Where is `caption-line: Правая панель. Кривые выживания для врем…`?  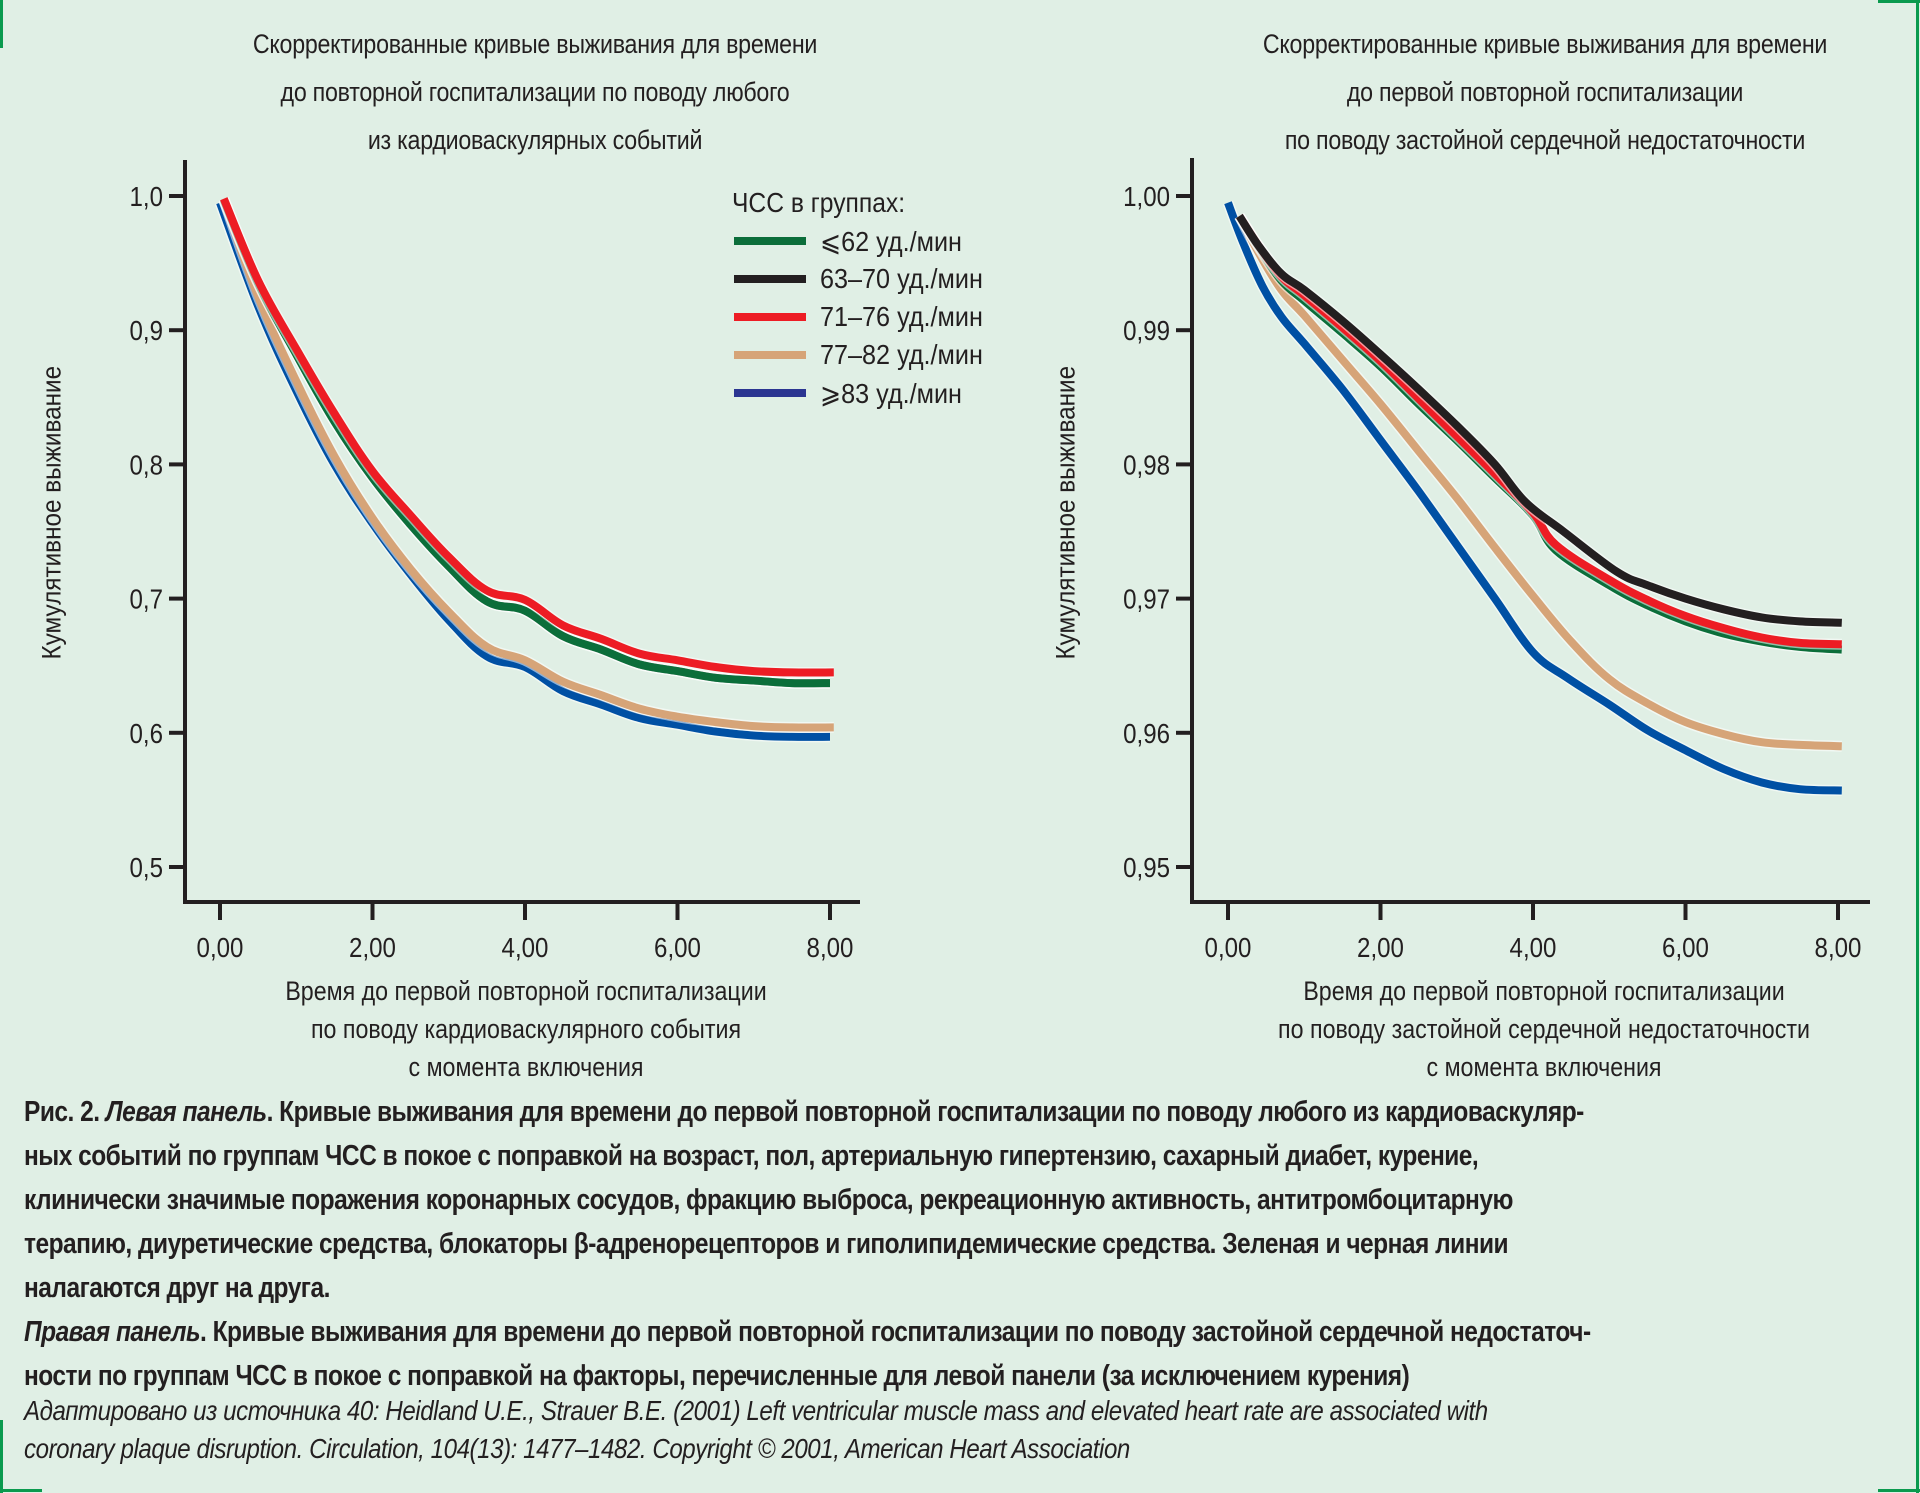 caption-line: Правая панель. Кривые выживания для врем… is located at coordinates (961, 1332).